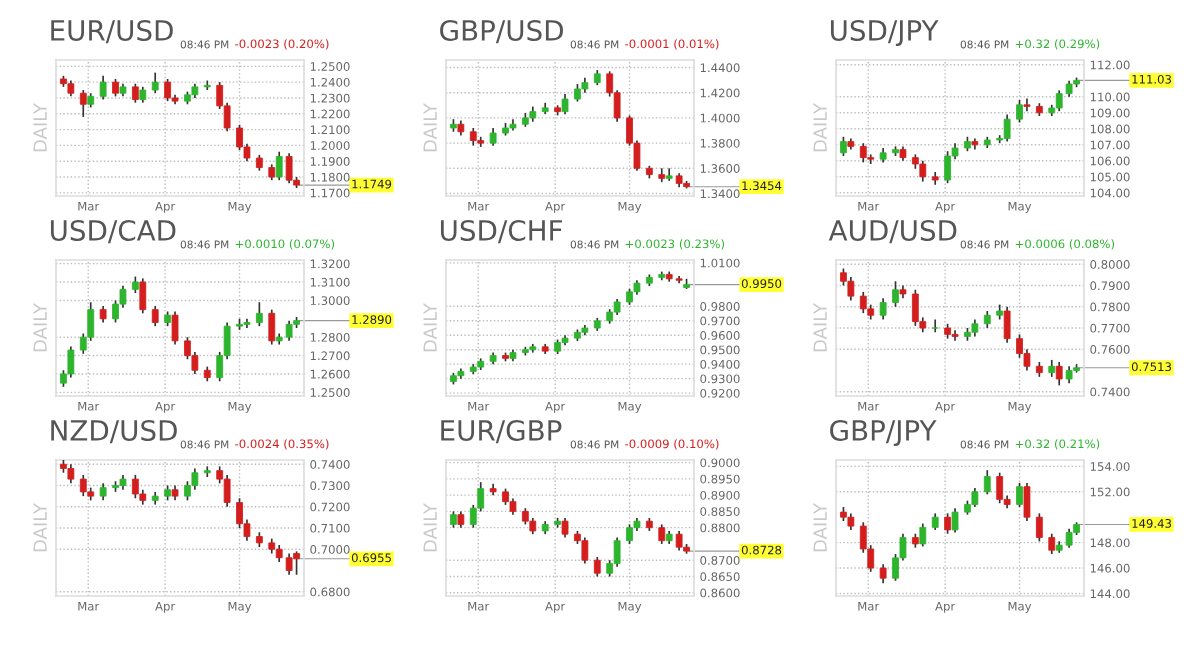 The image size is (1200, 668). I want to click on chart-title: GBP/USD, so click(501, 31).